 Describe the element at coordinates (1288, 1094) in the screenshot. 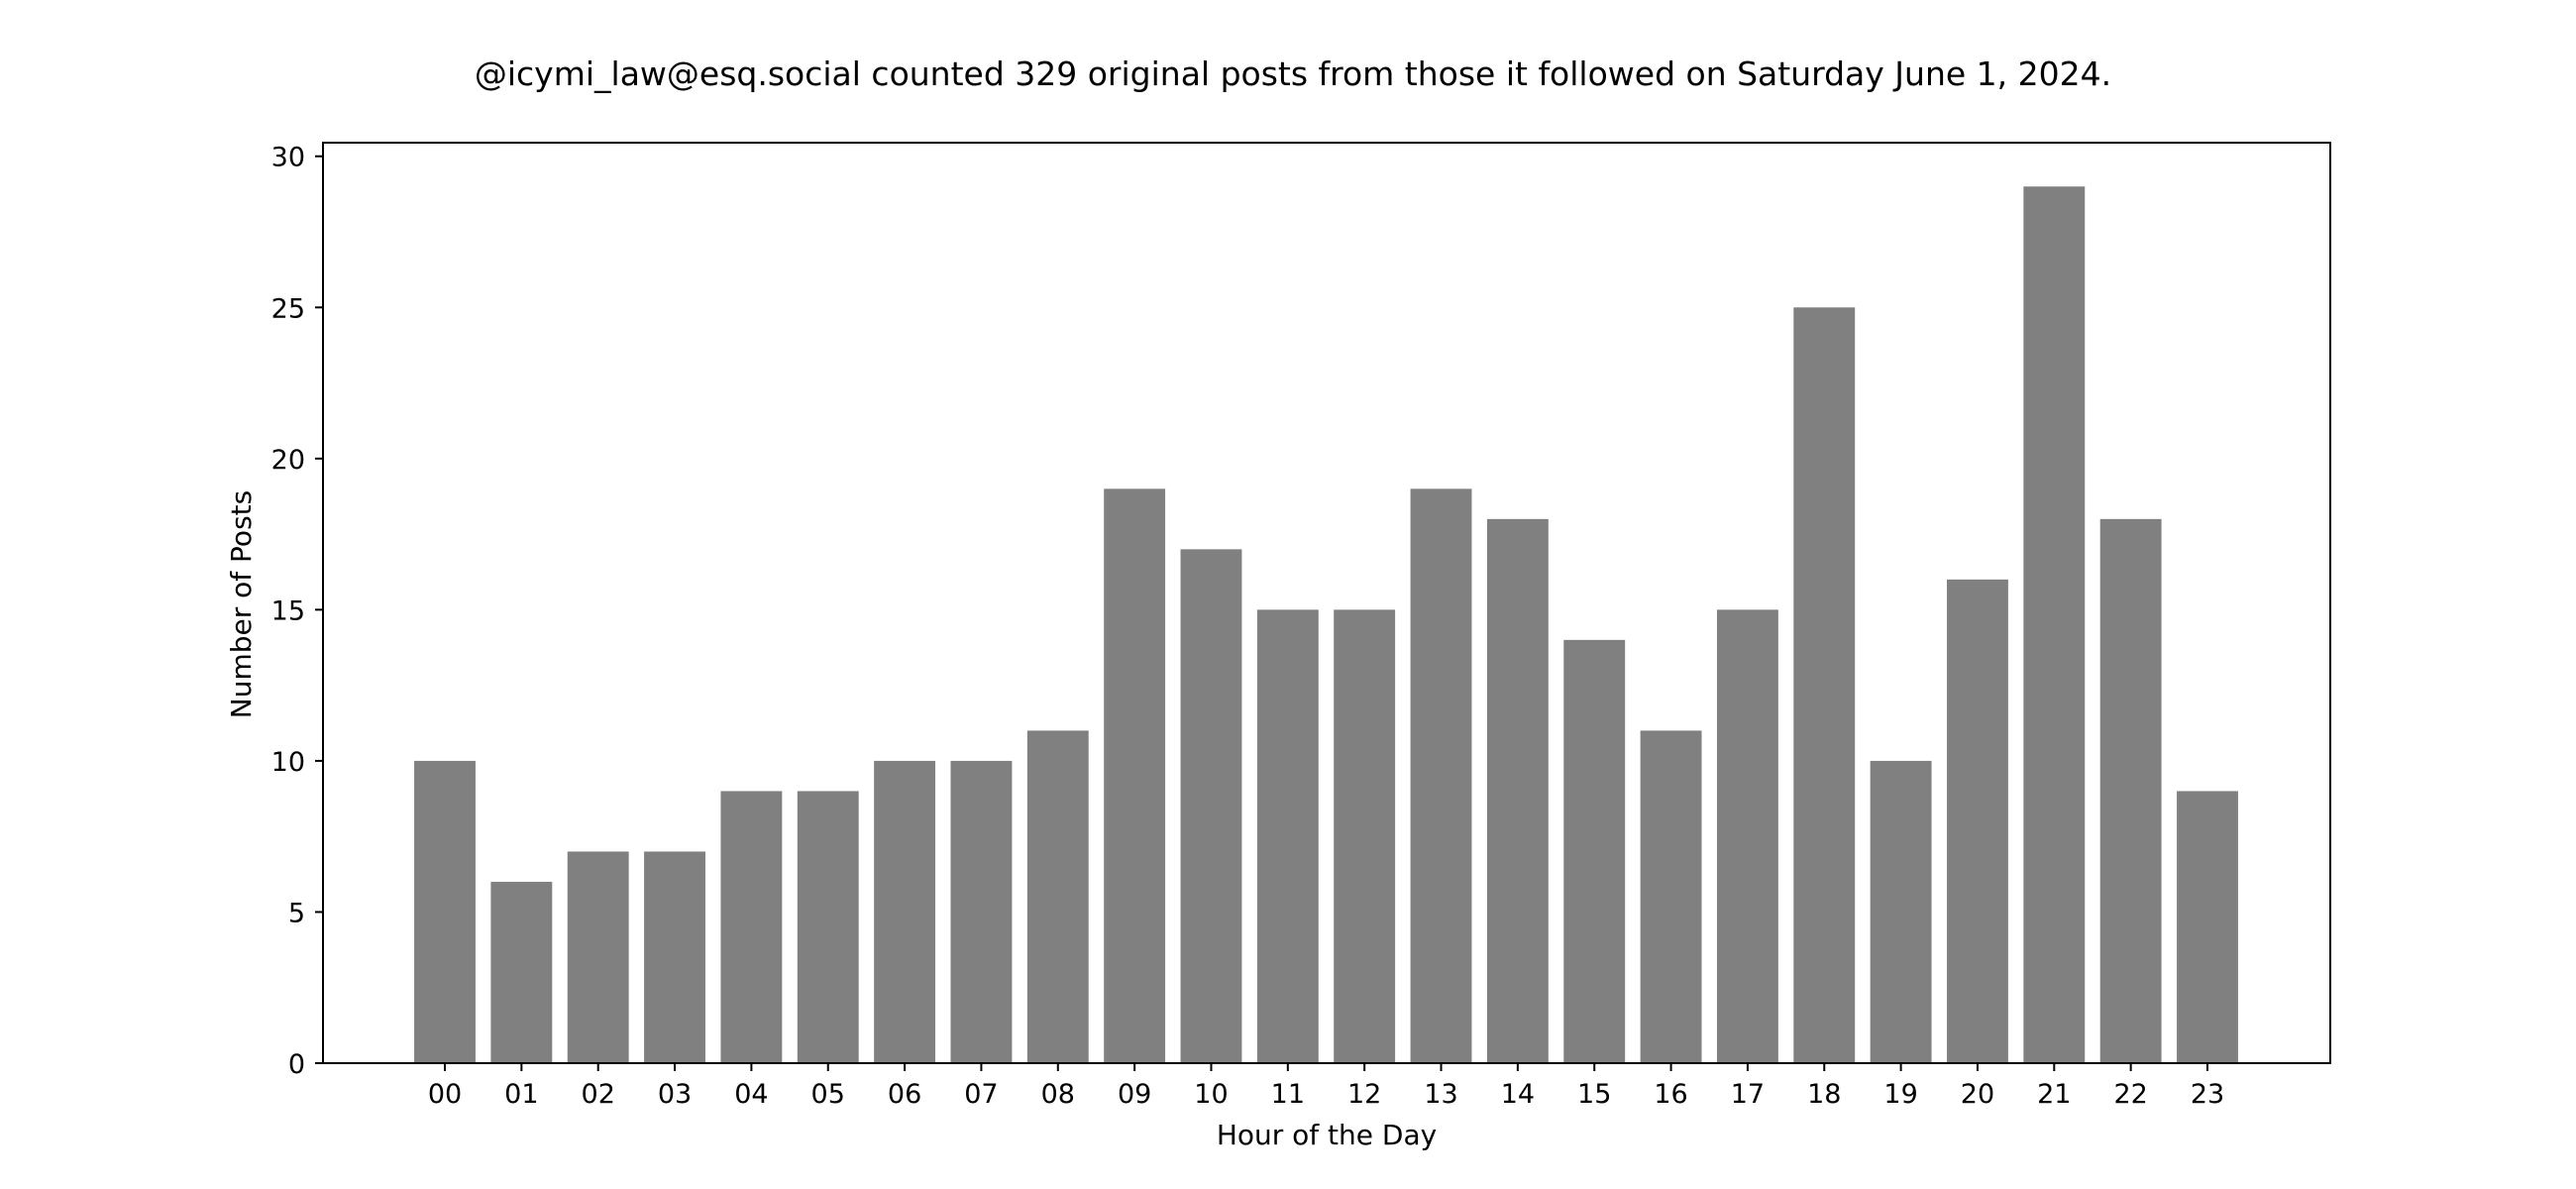

I see `x-tick-label: 11` at that location.